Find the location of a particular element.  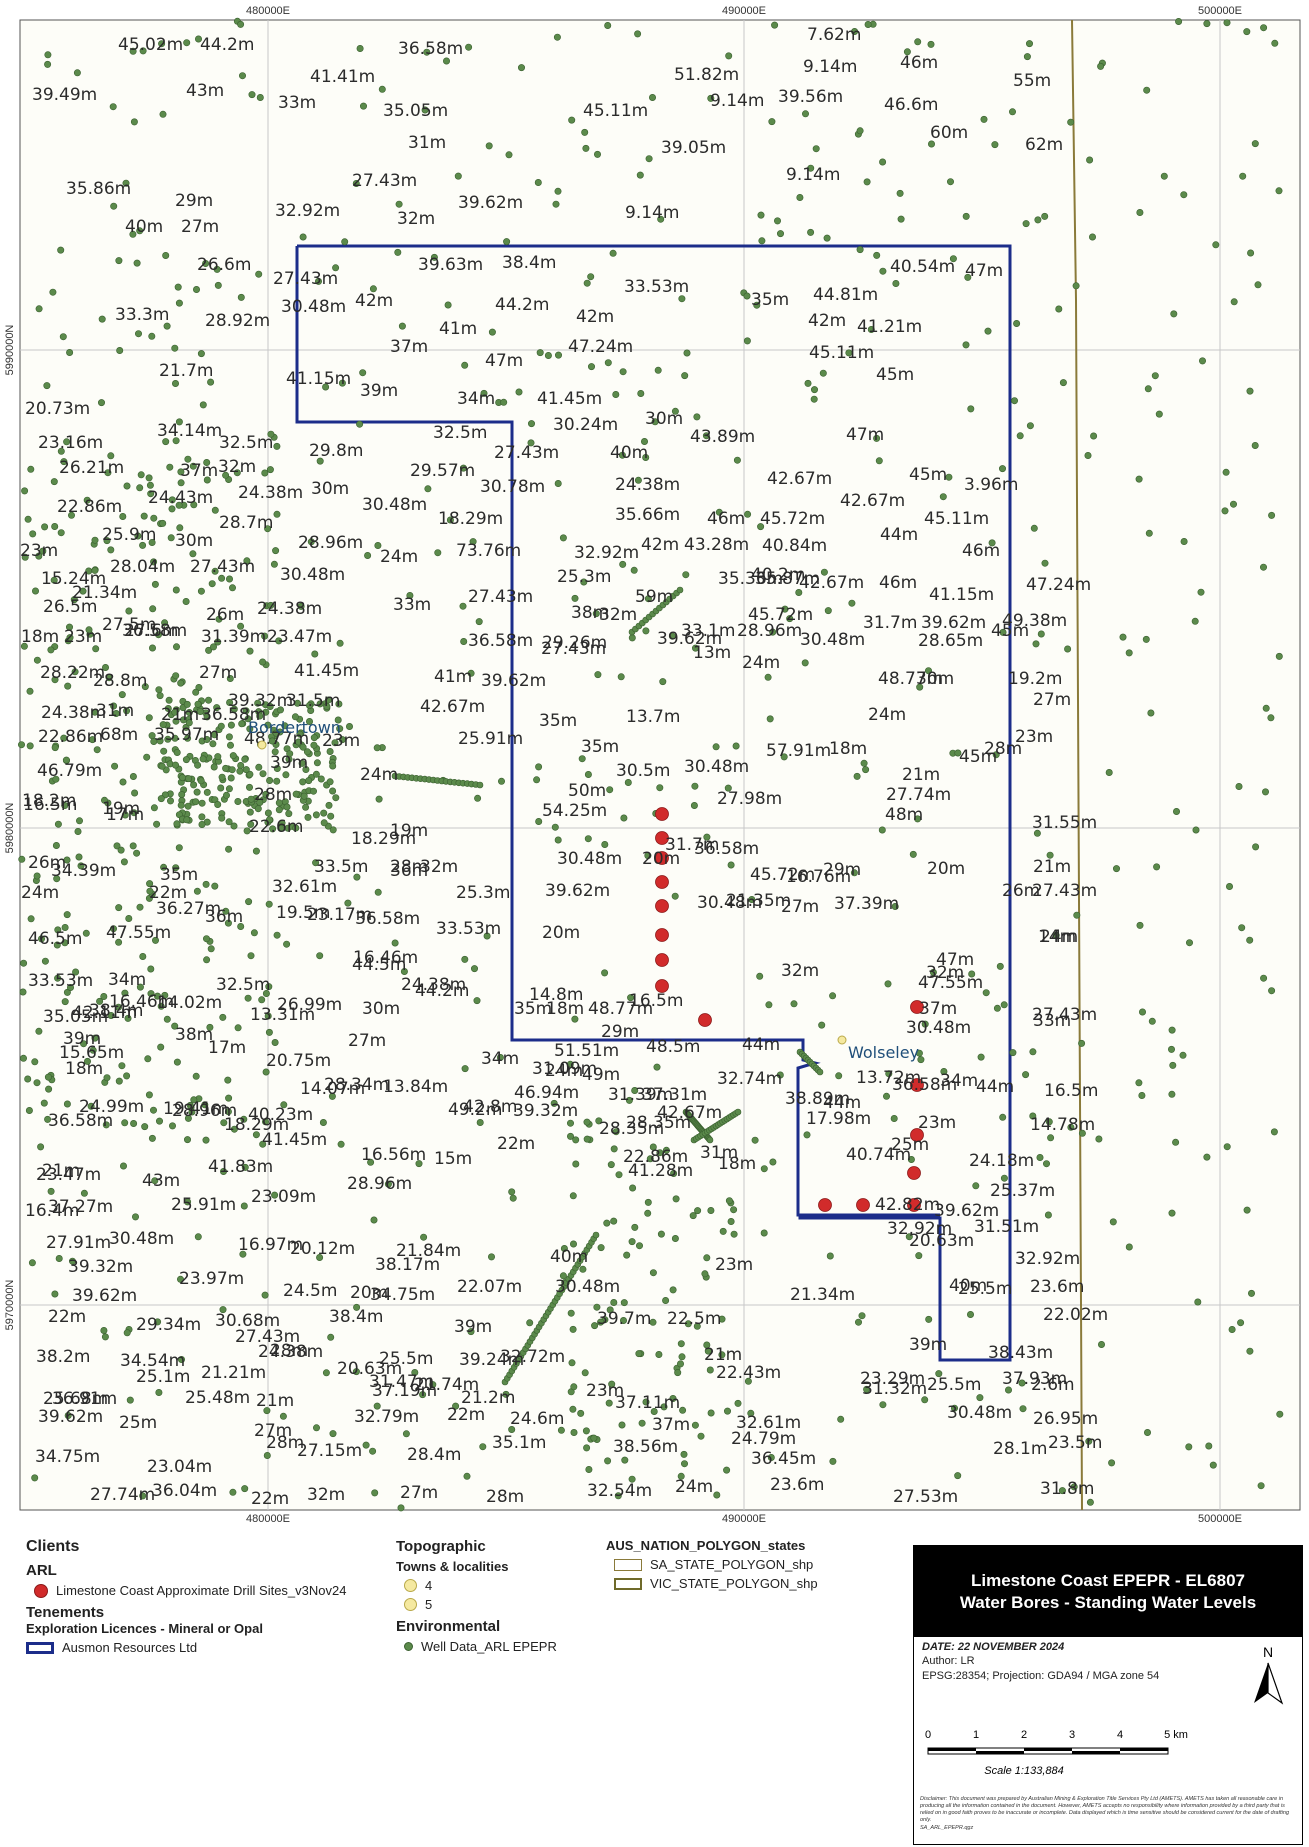

town-label-wolseley: Wolseley is located at coordinates (883, 1052).